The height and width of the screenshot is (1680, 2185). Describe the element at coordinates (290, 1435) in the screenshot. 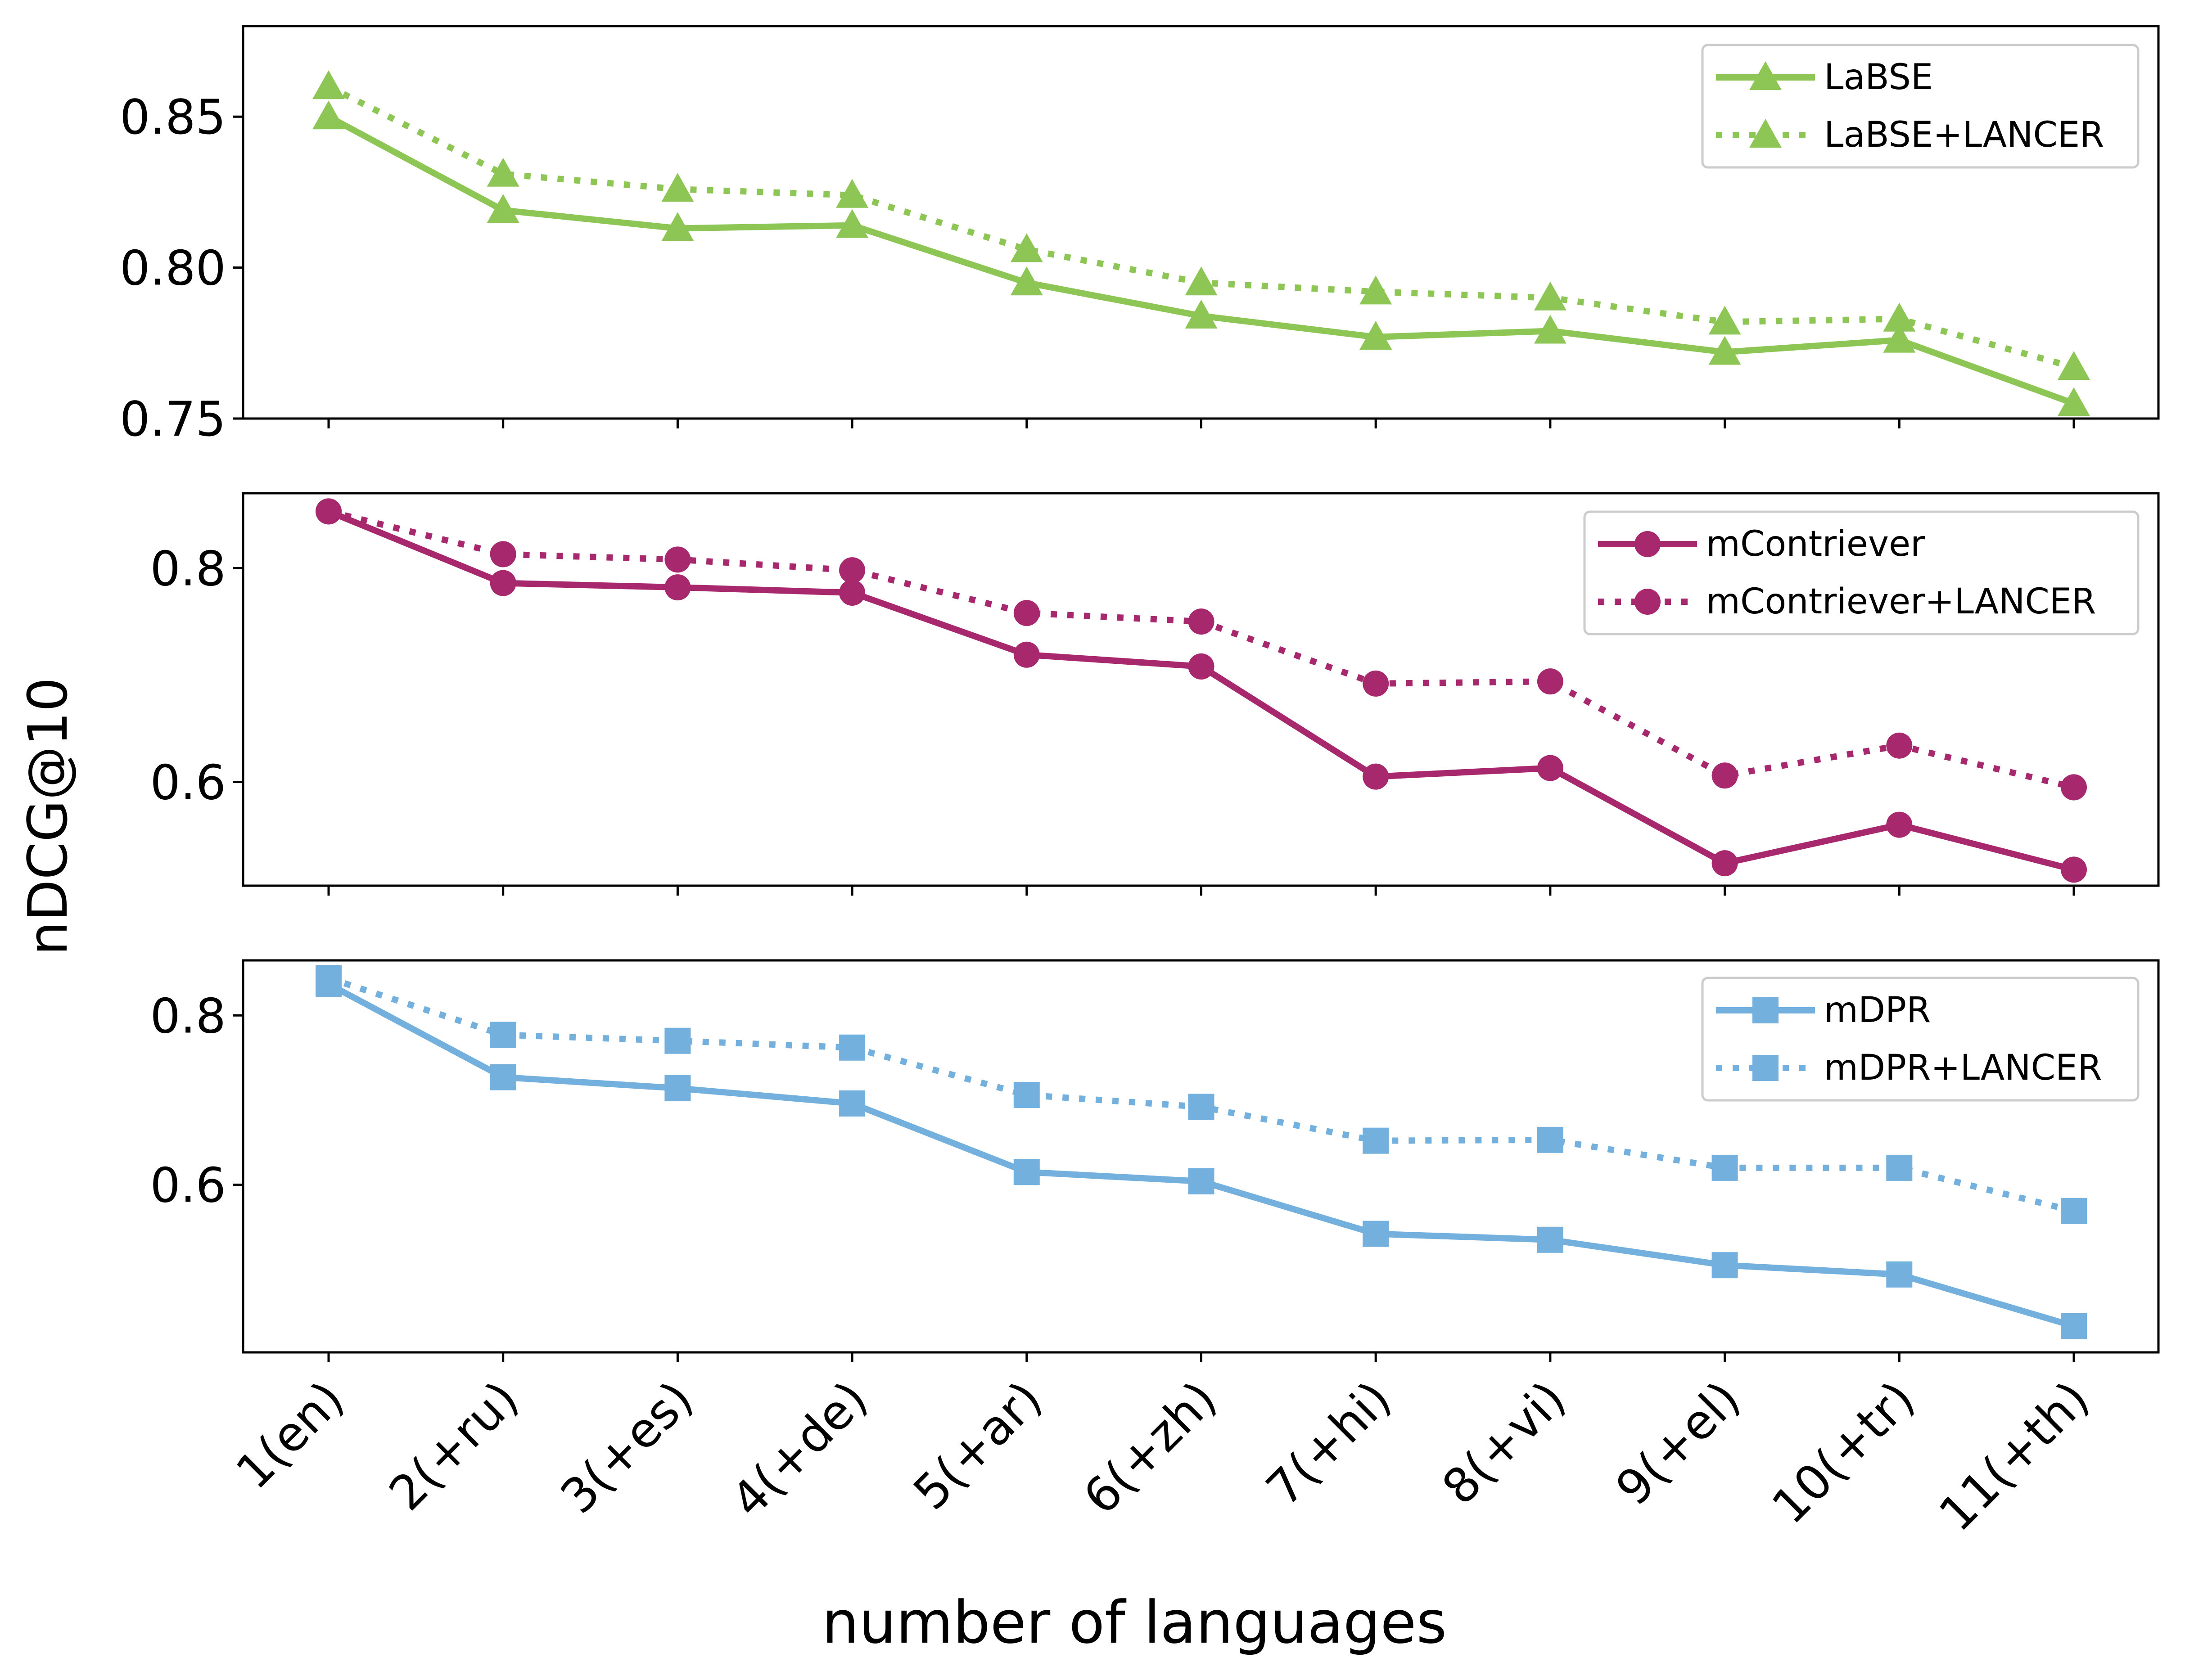

I see `x-tick-label: 1(en)` at that location.